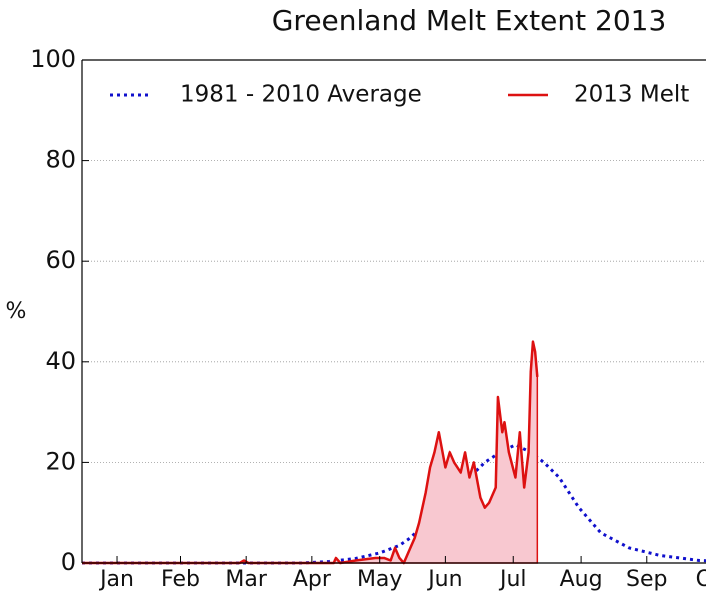 This screenshot has width=706, height=608. I want to click on x-tick-label: May, so click(379, 579).